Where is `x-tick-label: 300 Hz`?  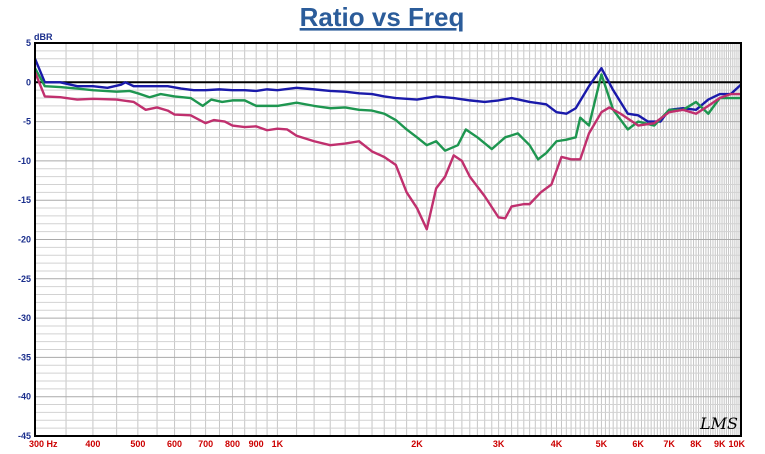
x-tick-label: 300 Hz is located at coordinates (43, 444).